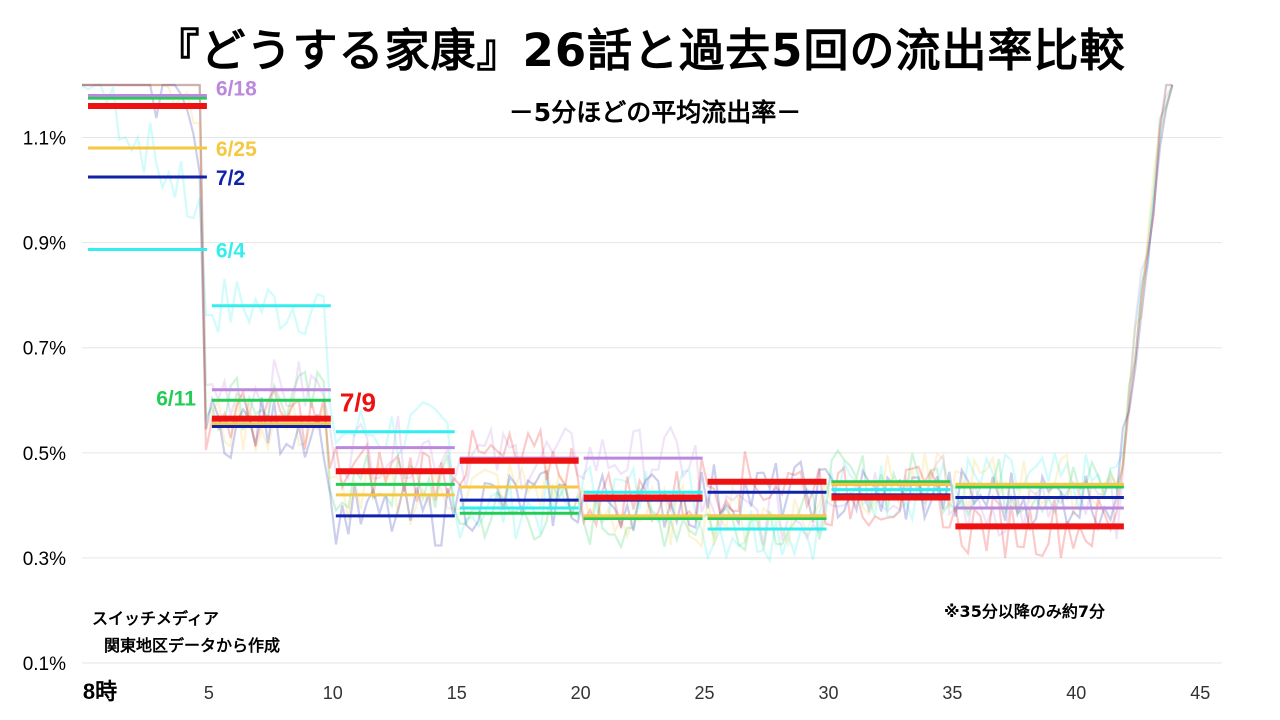  What do you see at coordinates (100, 691) in the screenshot?
I see `x-tick-label: 8時` at bounding box center [100, 691].